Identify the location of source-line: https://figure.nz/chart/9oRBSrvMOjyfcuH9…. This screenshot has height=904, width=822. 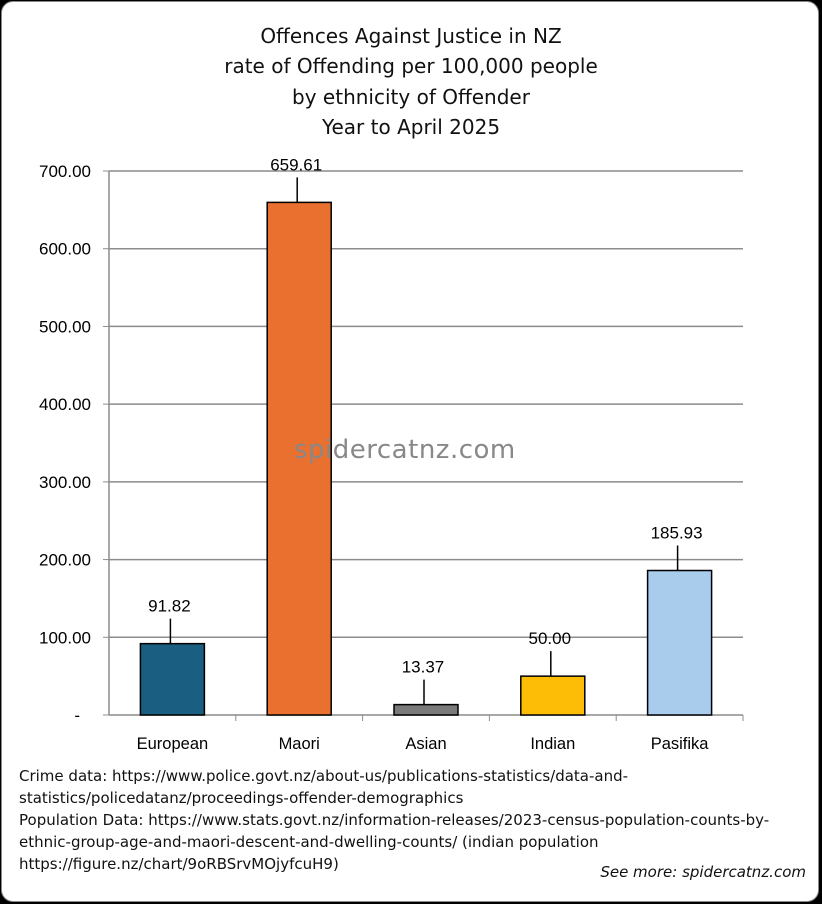
(179, 864).